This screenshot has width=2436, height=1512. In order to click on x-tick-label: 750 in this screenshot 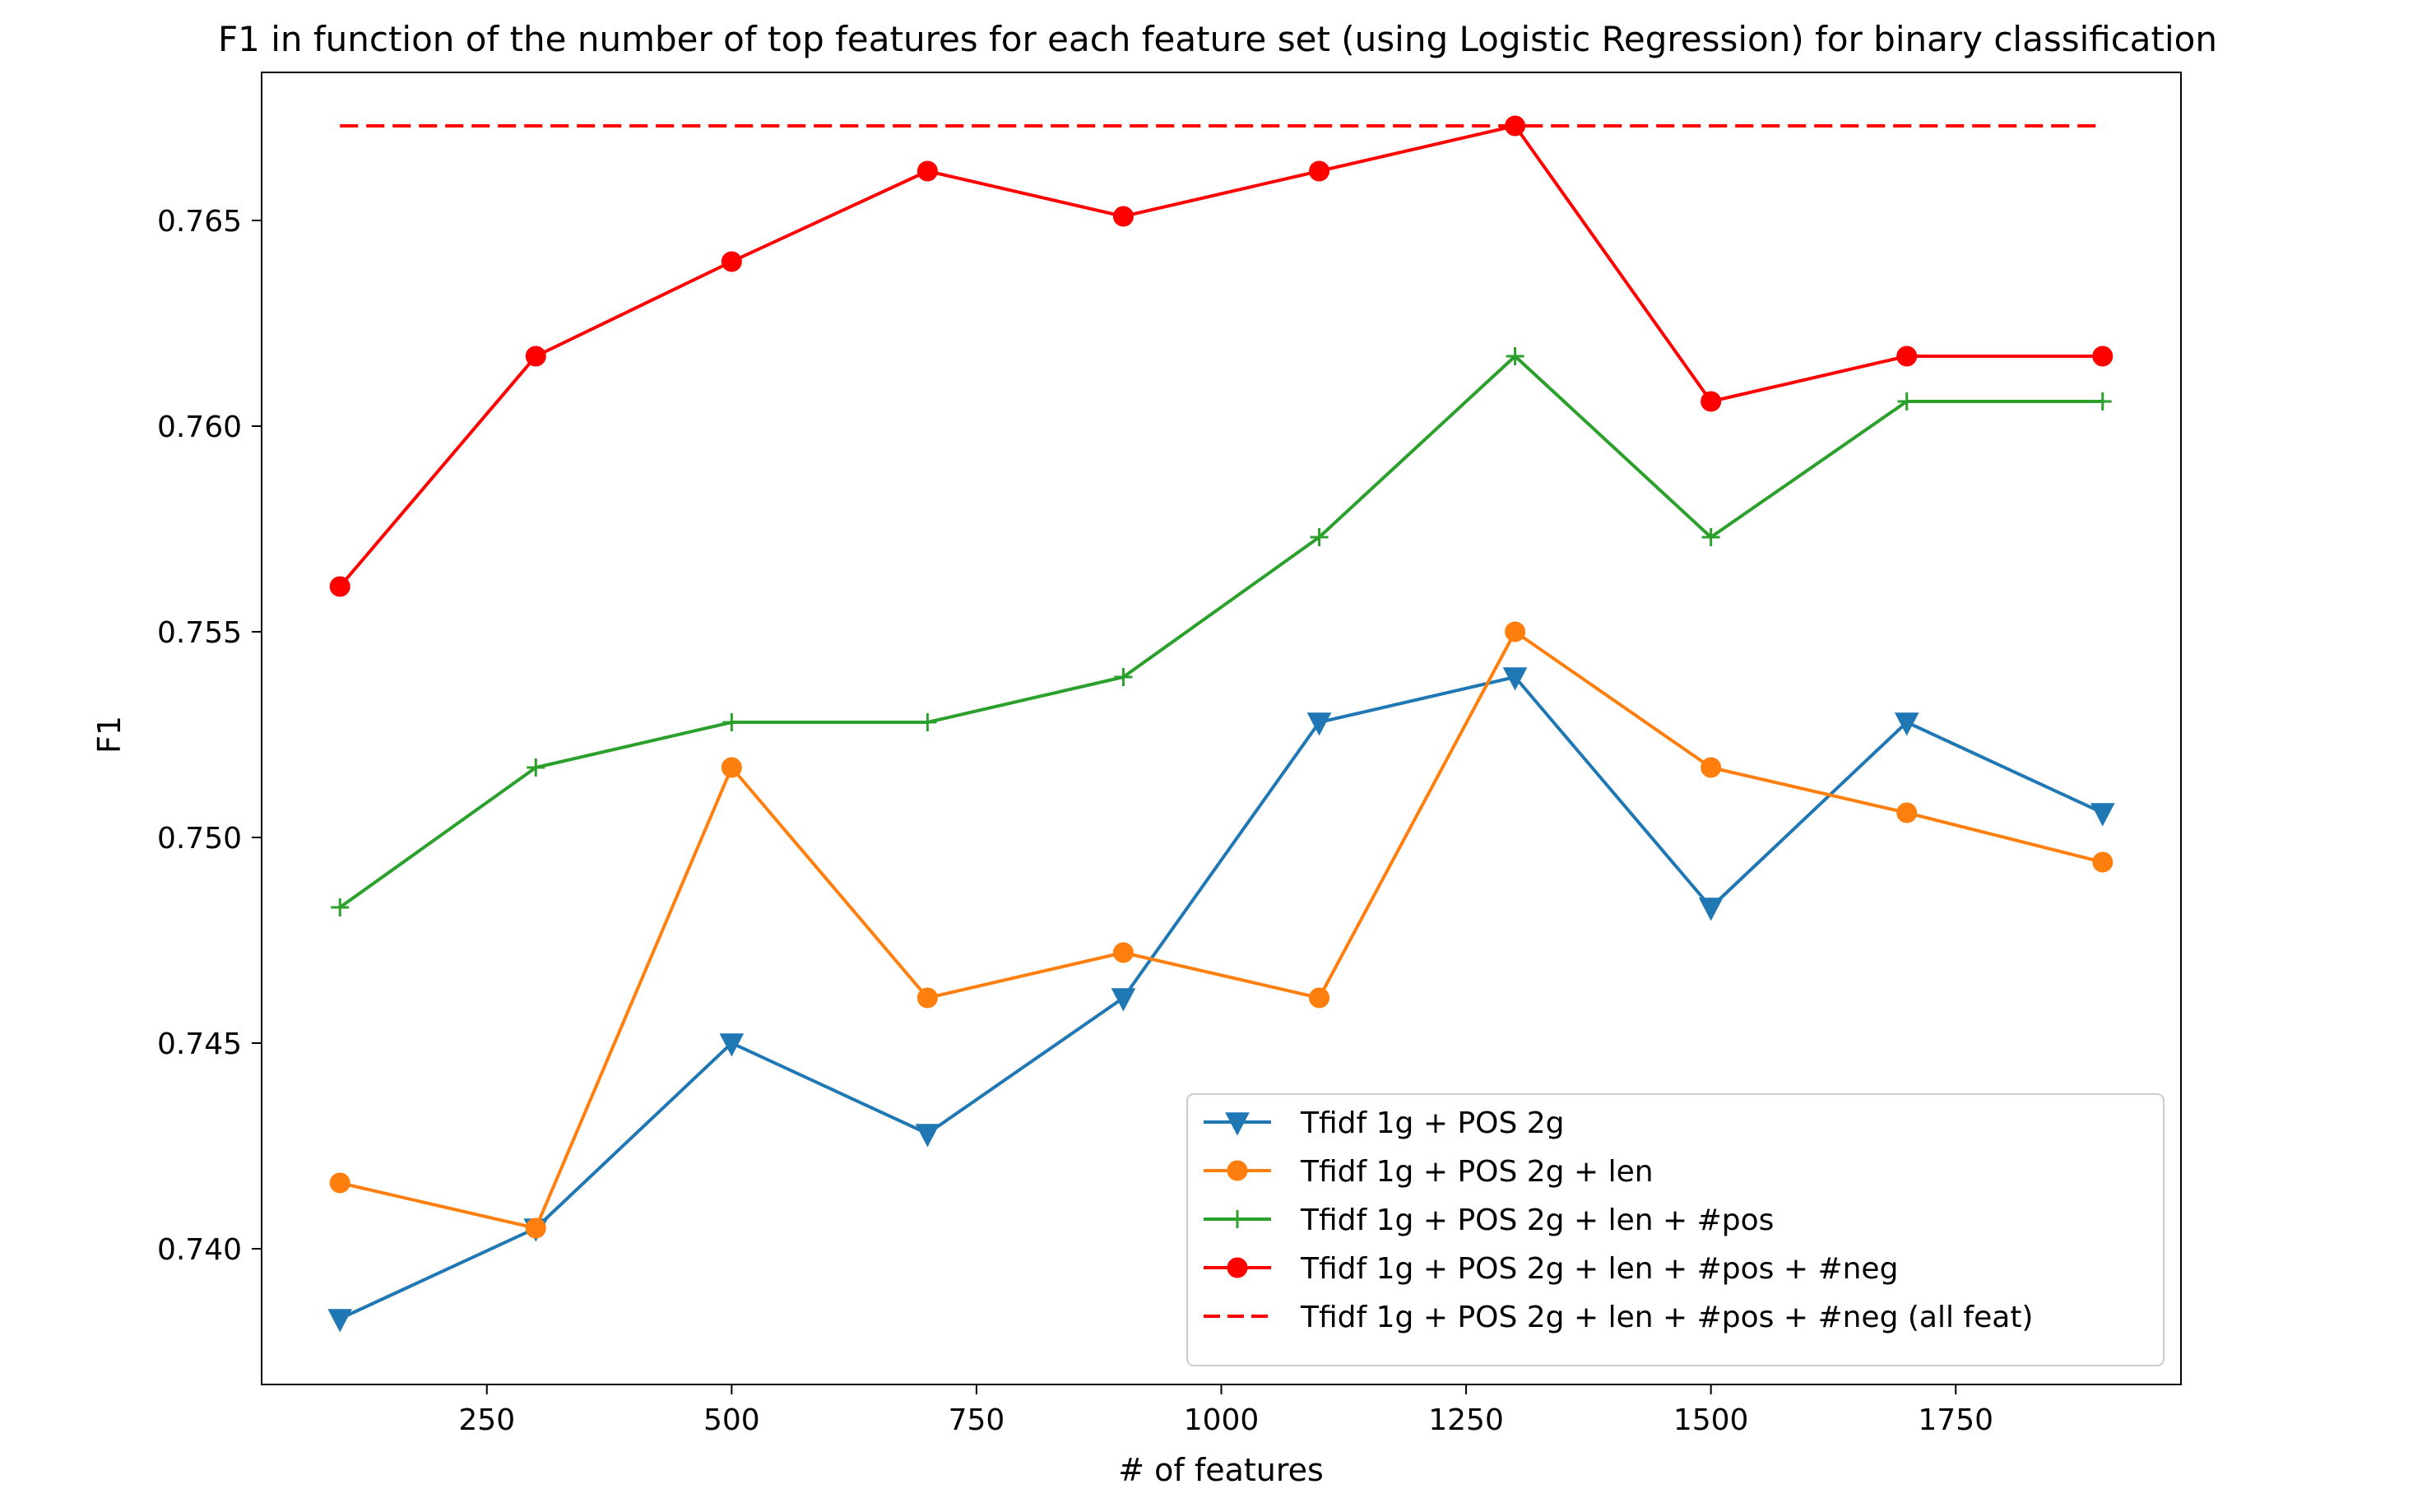, I will do `click(977, 1420)`.